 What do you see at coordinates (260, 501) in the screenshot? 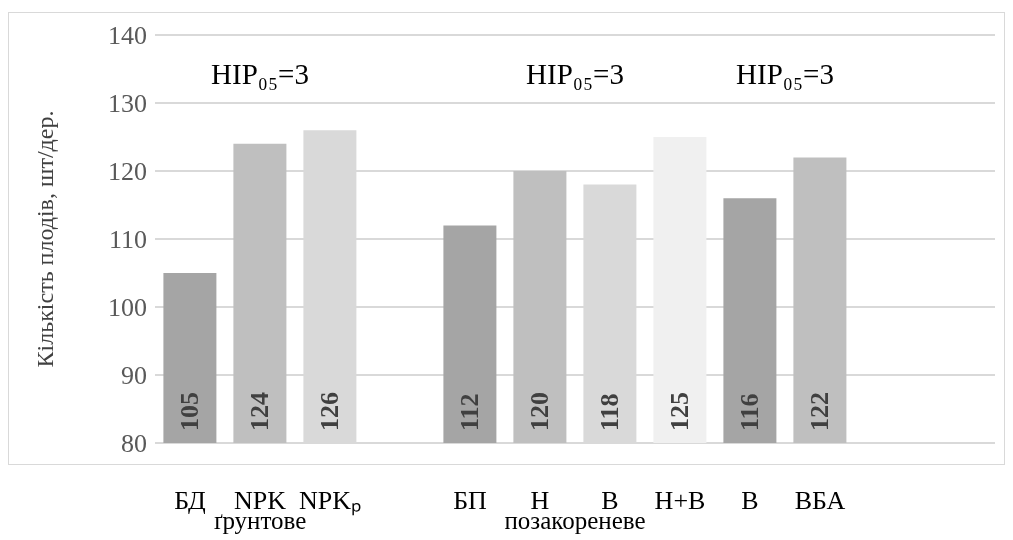
I see `x-tick-label: NPK` at bounding box center [260, 501].